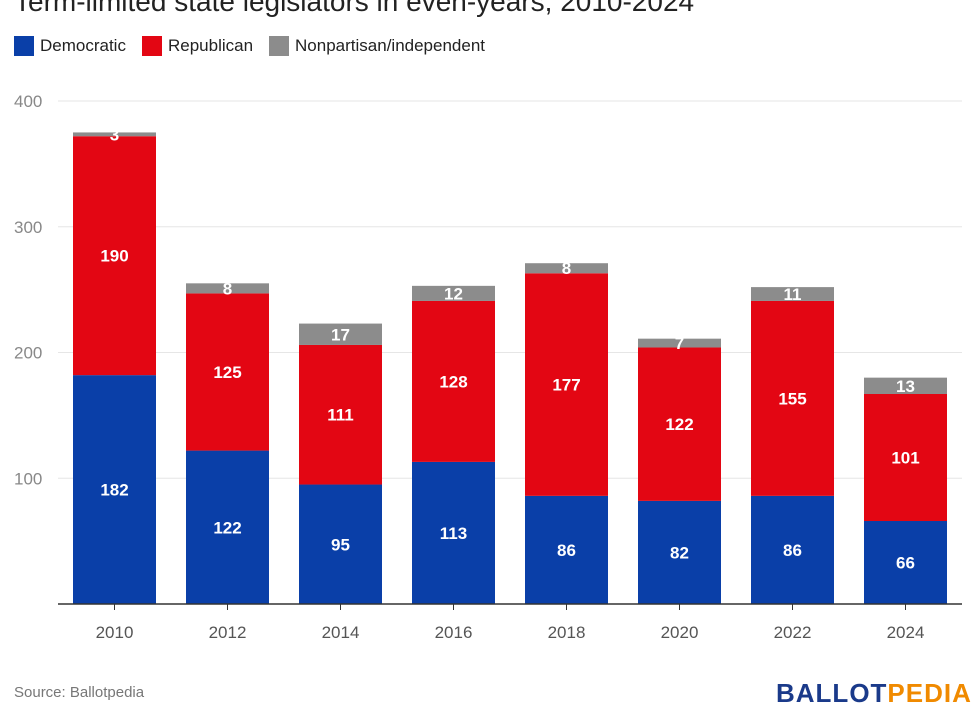  I want to click on legend-label-republican: Republican, so click(210, 45).